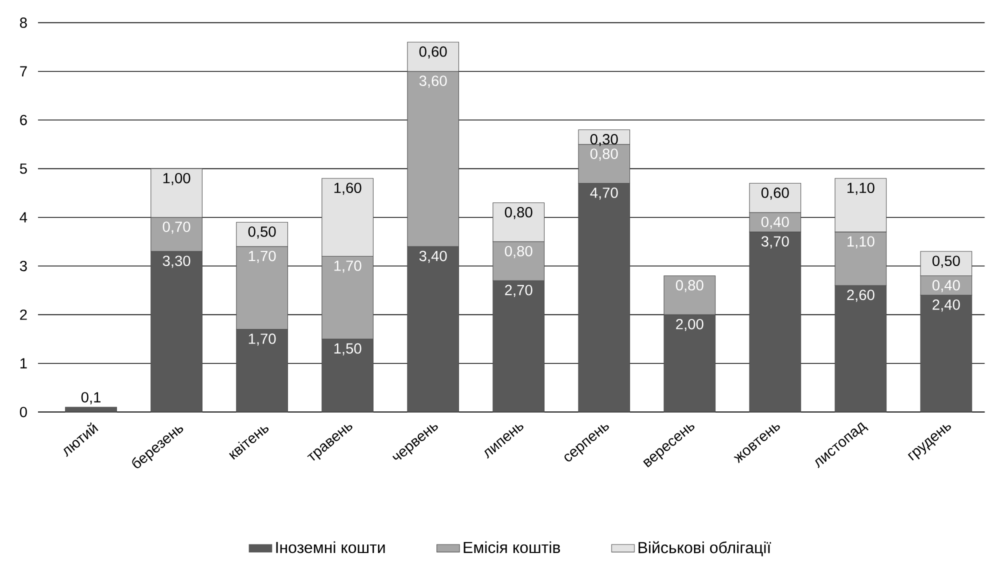  I want to click on y-tick-label: 3, so click(23, 266).